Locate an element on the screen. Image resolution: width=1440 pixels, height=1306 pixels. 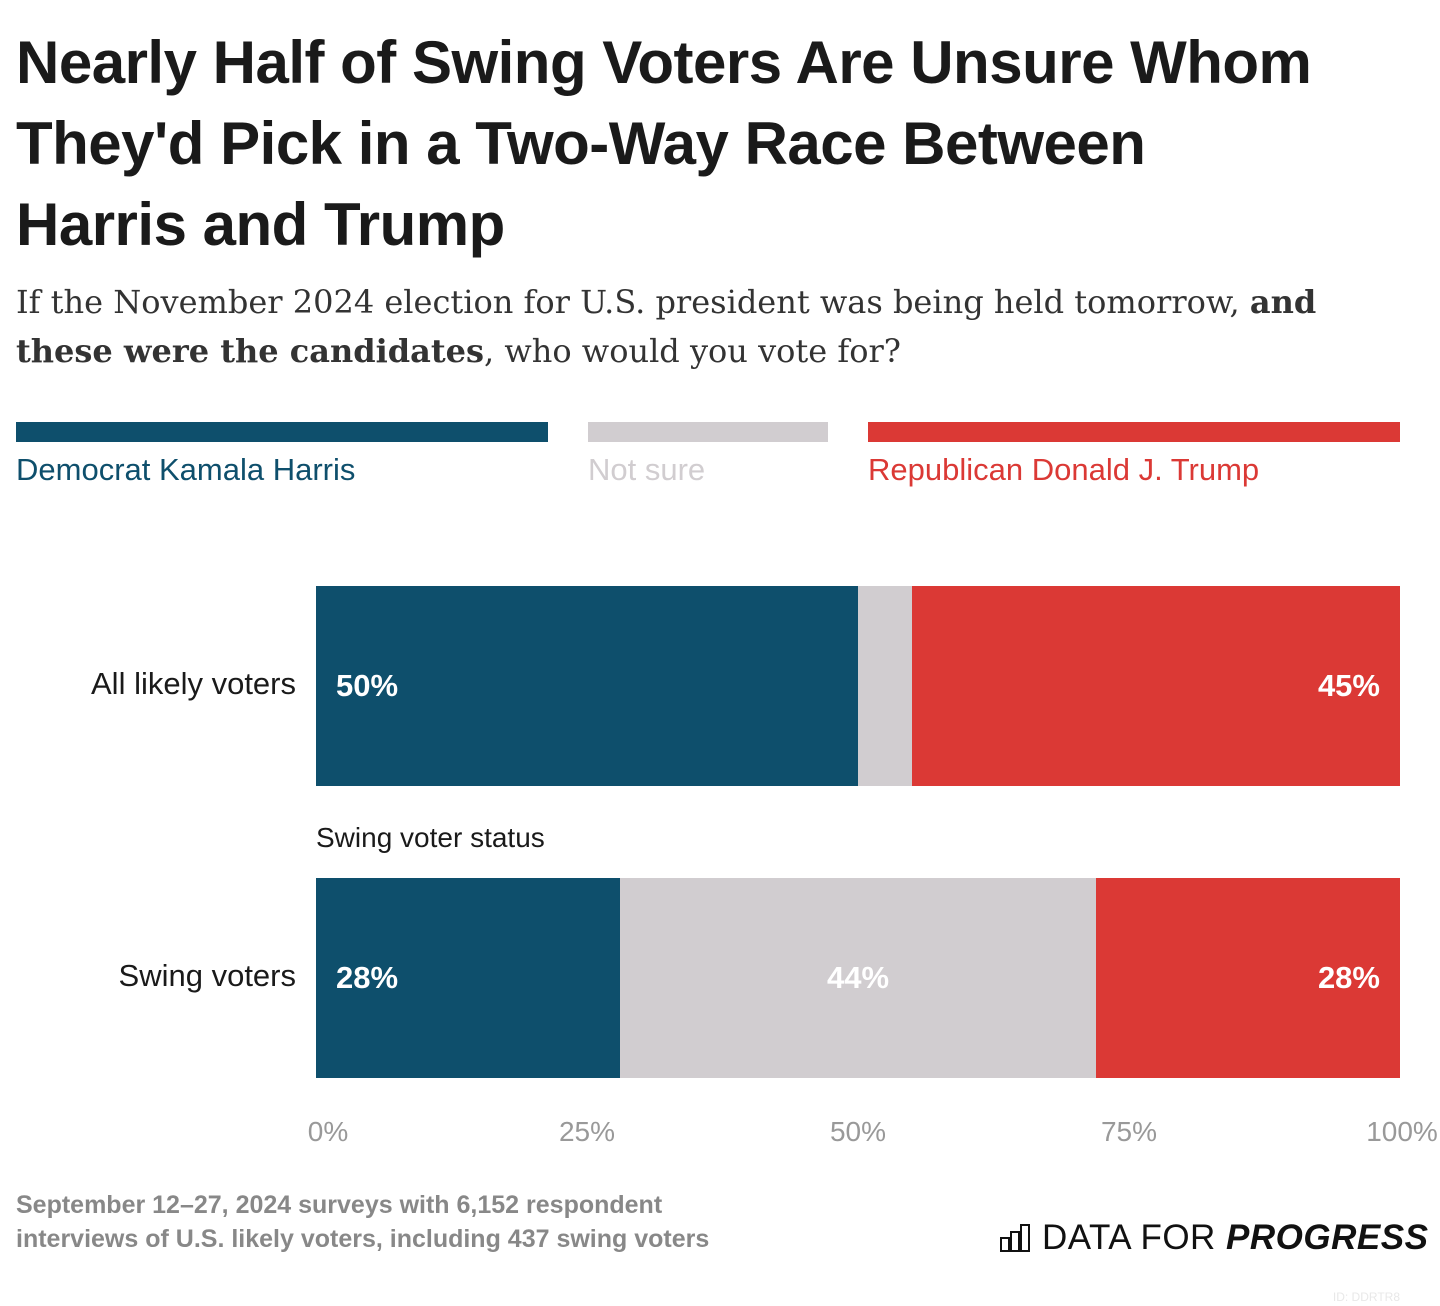
bar-swing-voters: 28% 44% 28% is located at coordinates (858, 978).